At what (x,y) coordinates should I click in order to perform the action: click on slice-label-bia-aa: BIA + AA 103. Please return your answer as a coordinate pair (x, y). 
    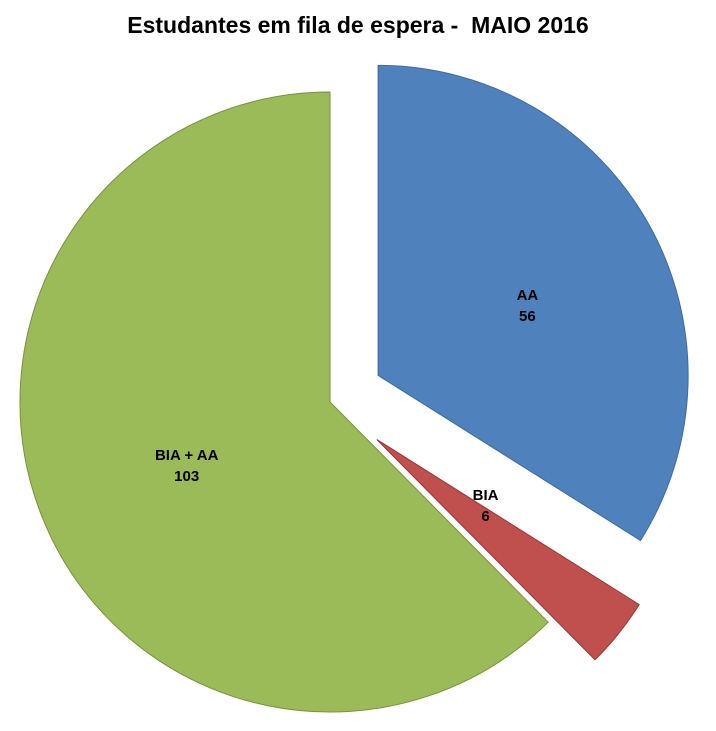
    Looking at the image, I should click on (187, 466).